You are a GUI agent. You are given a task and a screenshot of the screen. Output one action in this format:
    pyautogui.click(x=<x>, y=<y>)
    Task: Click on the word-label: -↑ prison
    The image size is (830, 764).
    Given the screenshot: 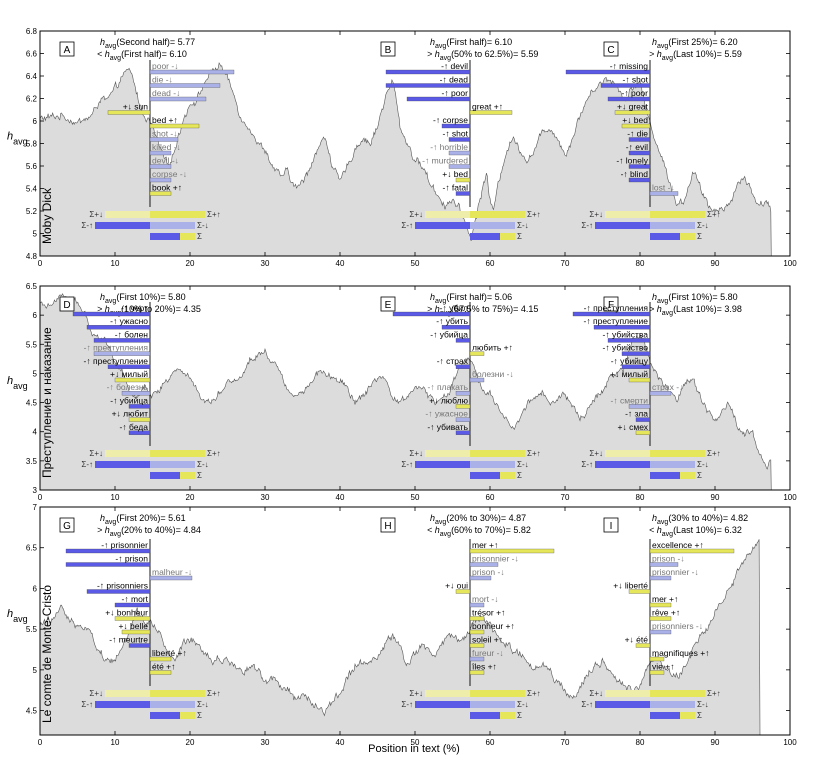 What is the action you would take?
    pyautogui.click(x=131, y=559)
    